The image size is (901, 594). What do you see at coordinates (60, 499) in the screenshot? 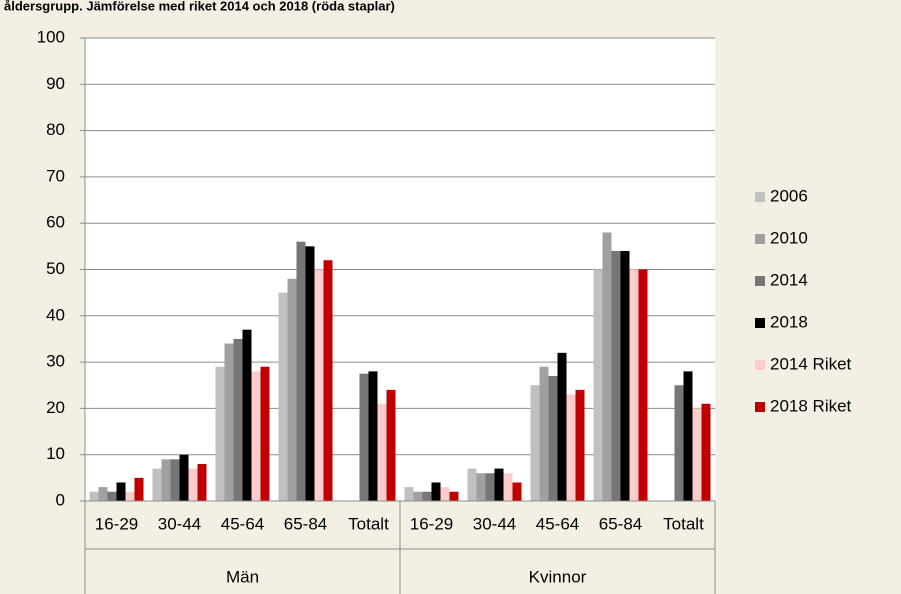
I see `y-tick-label: 0` at bounding box center [60, 499].